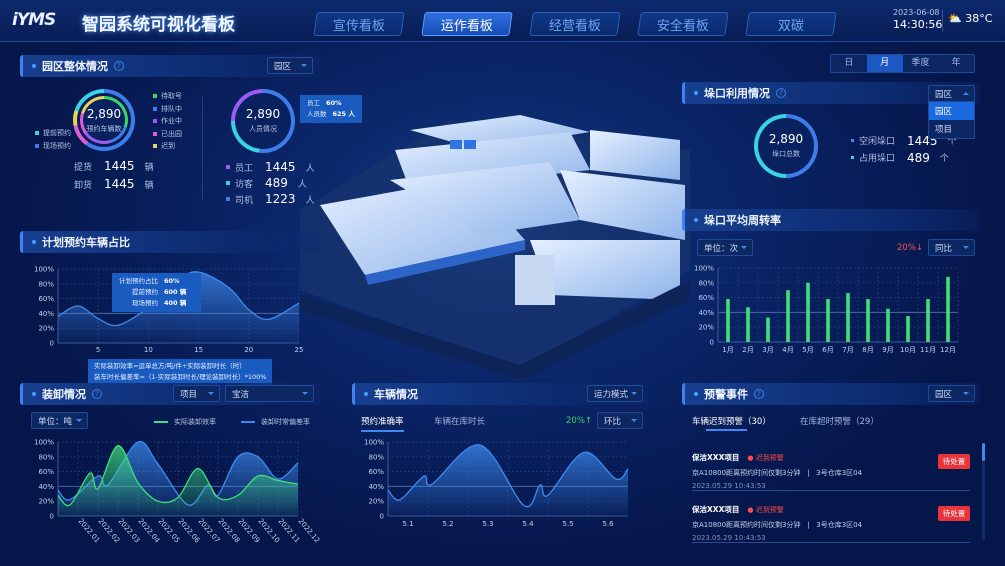  What do you see at coordinates (167, 146) in the screenshot?
I see `legend-item: 迟到` at bounding box center [167, 146].